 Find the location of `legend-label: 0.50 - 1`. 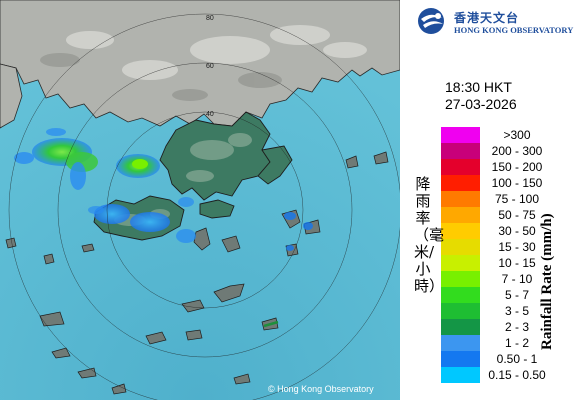

legend-label: 0.50 - 1 is located at coordinates (517, 359).